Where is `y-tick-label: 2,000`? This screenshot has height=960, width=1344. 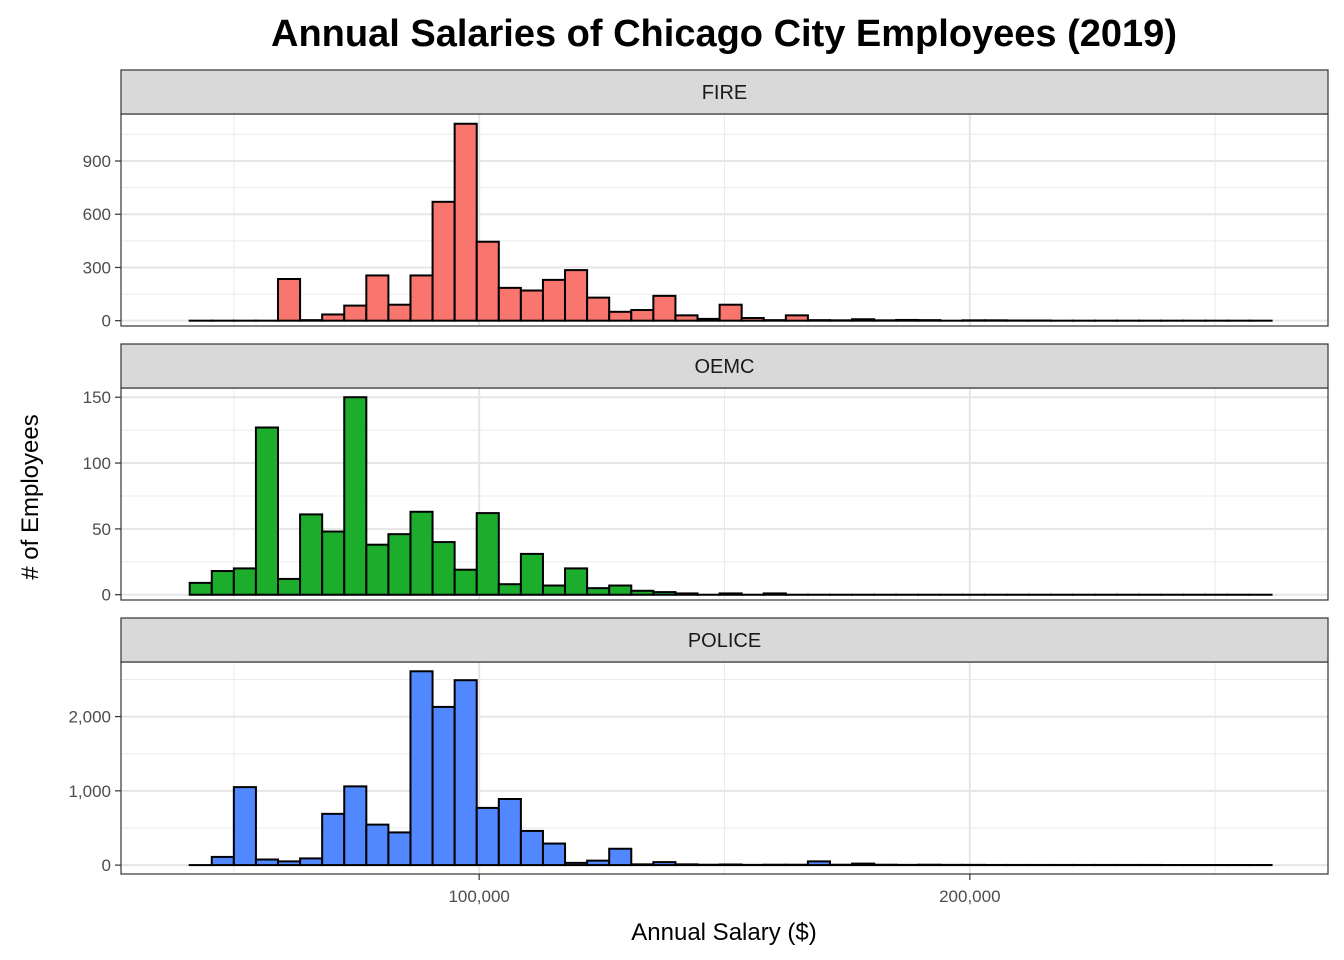
y-tick-label: 2,000 is located at coordinates (89, 717).